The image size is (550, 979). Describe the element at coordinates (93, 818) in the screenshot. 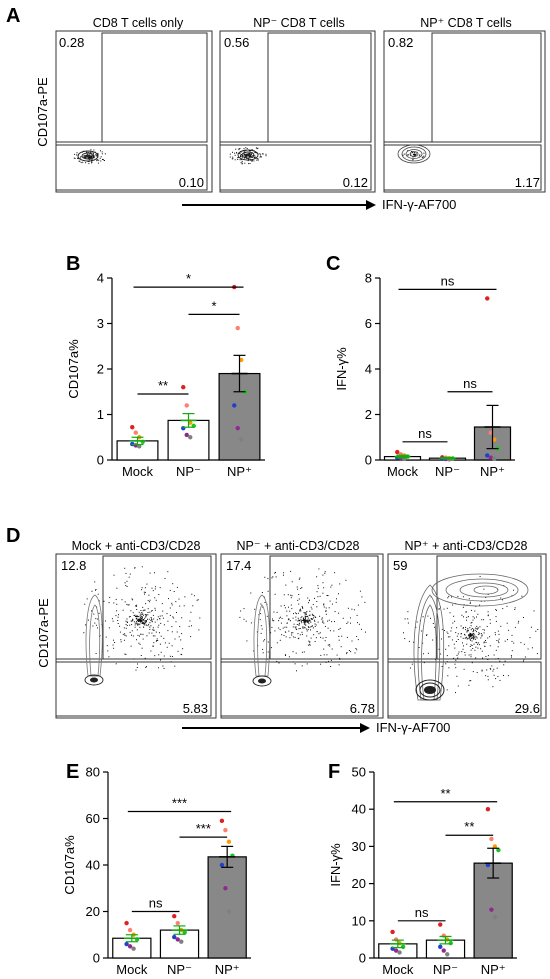

I see `bar-e-ytick-label: 60` at that location.